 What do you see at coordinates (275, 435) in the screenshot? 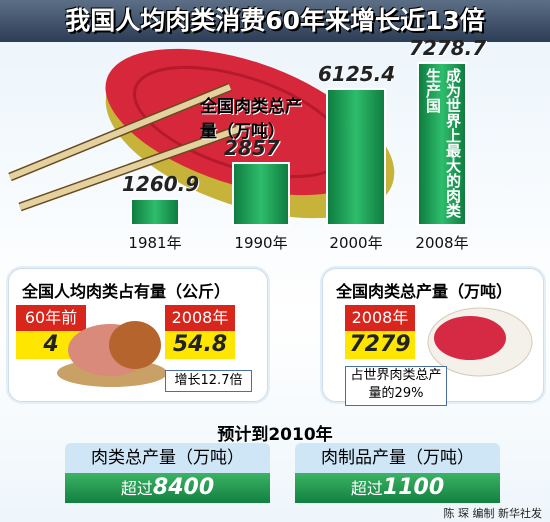
I see `forecast-title: 预计到2010年` at bounding box center [275, 435].